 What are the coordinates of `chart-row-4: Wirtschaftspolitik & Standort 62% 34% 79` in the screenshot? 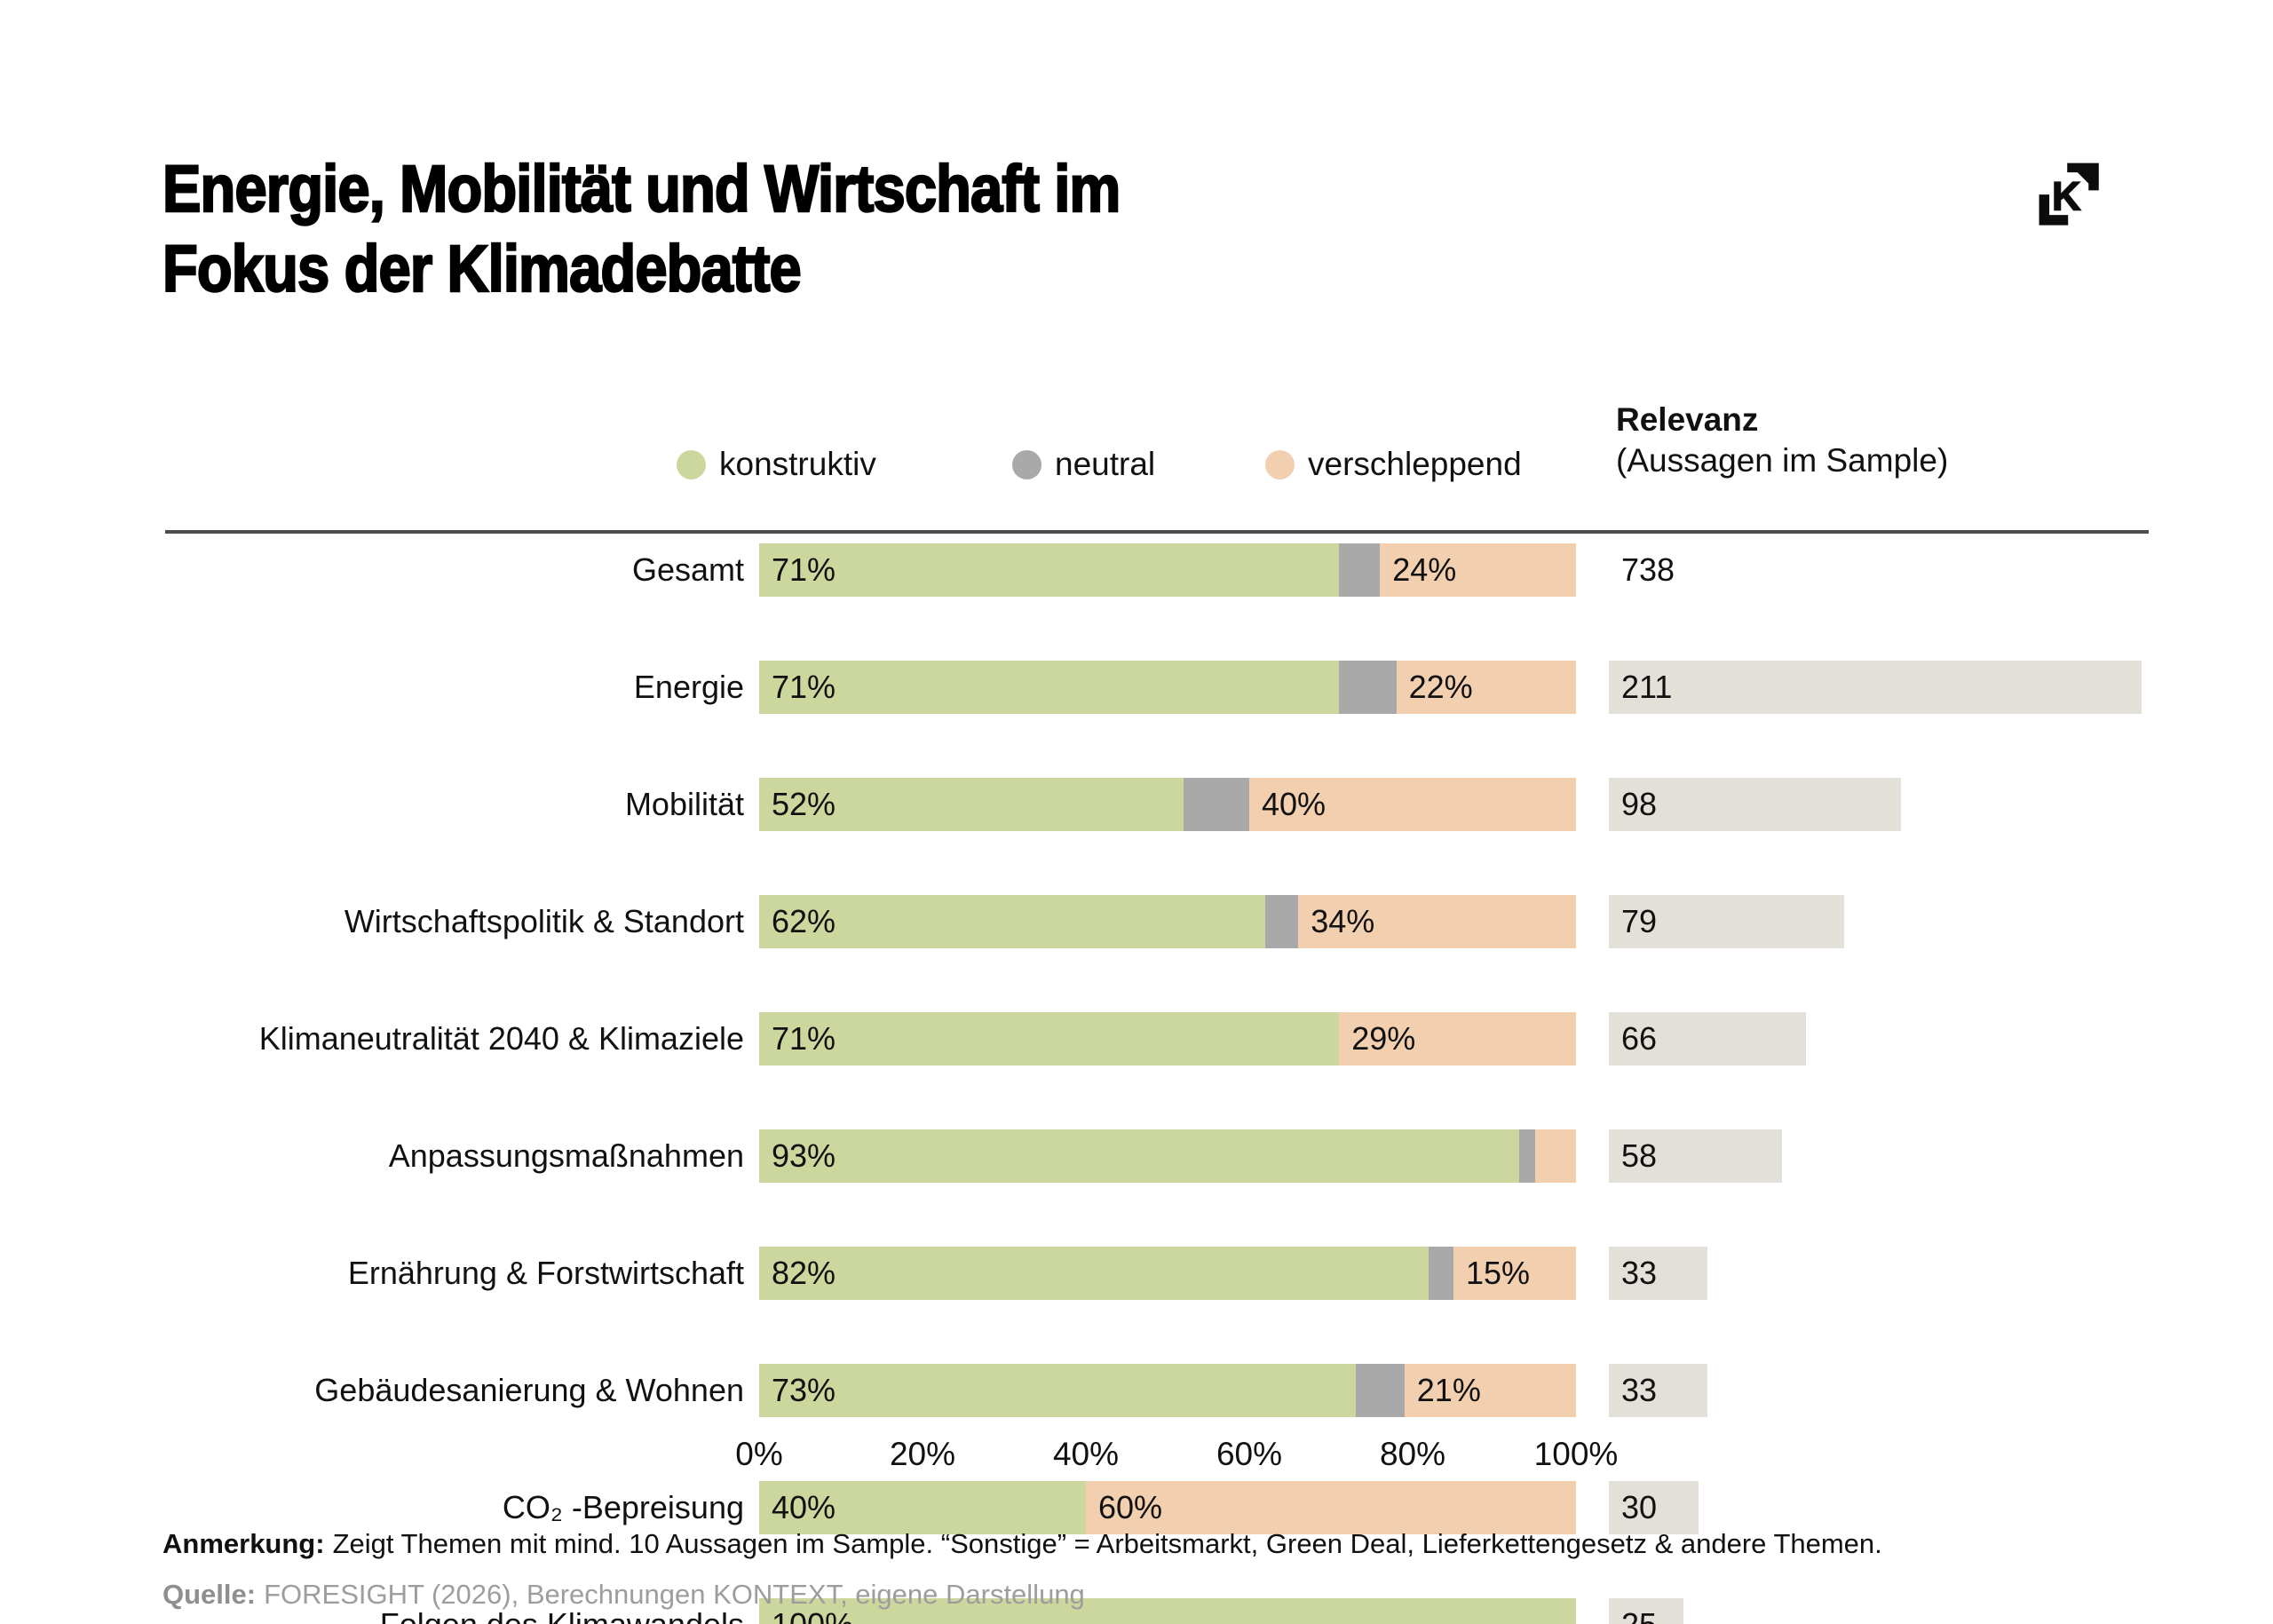 It's located at (1136, 924).